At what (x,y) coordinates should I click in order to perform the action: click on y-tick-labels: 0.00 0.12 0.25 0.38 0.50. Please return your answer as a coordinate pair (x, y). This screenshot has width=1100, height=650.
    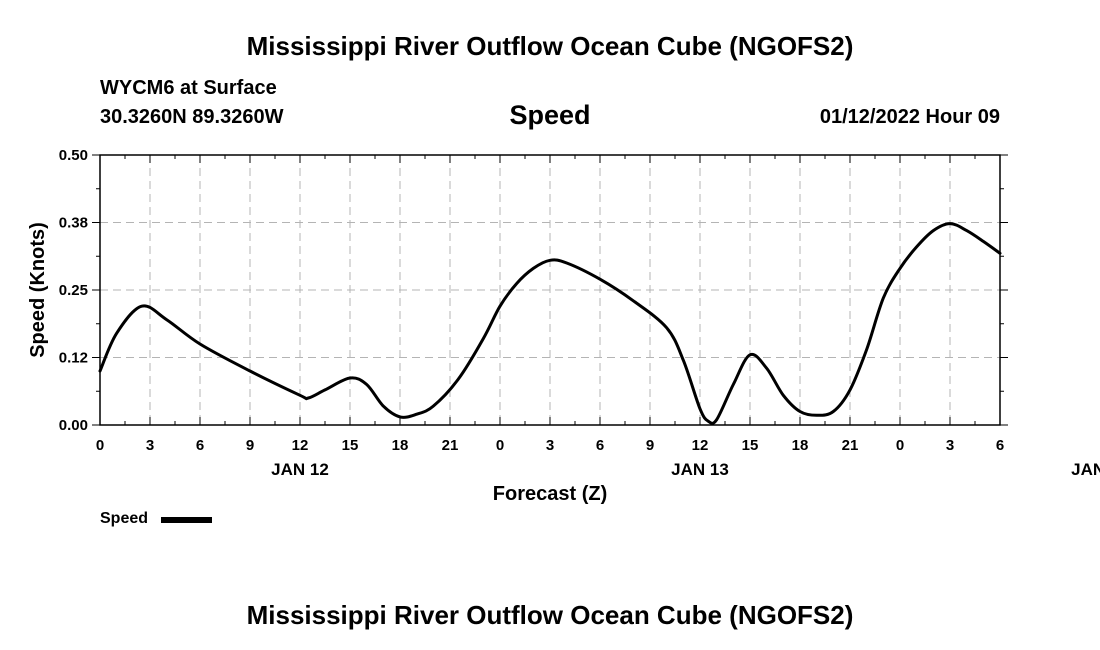
    Looking at the image, I should click on (73, 290).